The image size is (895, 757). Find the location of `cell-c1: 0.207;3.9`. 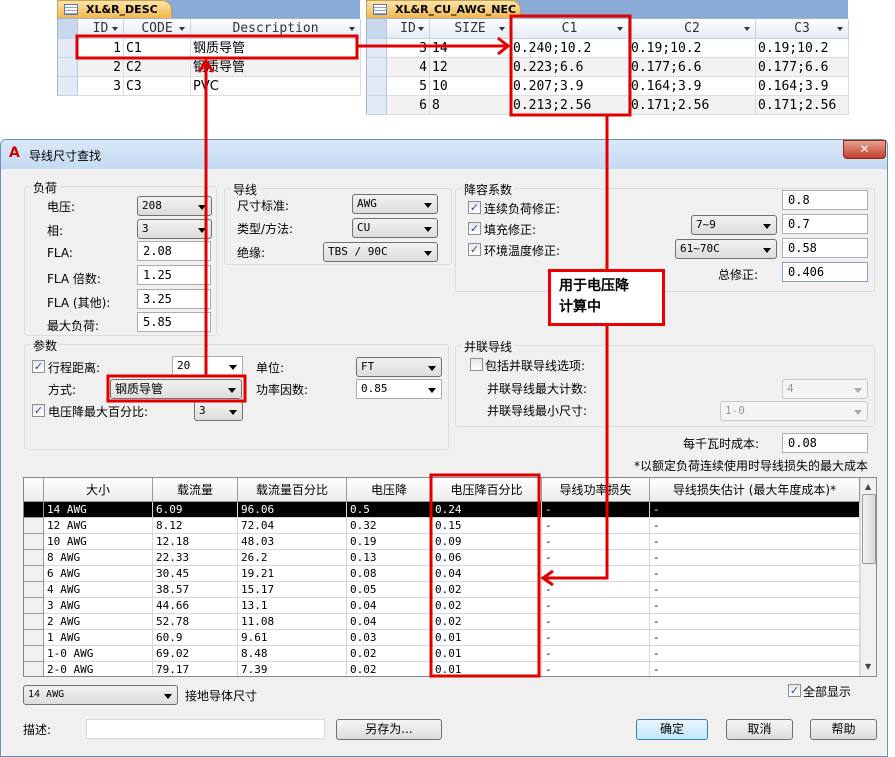

cell-c1: 0.207;3.9 is located at coordinates (570, 86).